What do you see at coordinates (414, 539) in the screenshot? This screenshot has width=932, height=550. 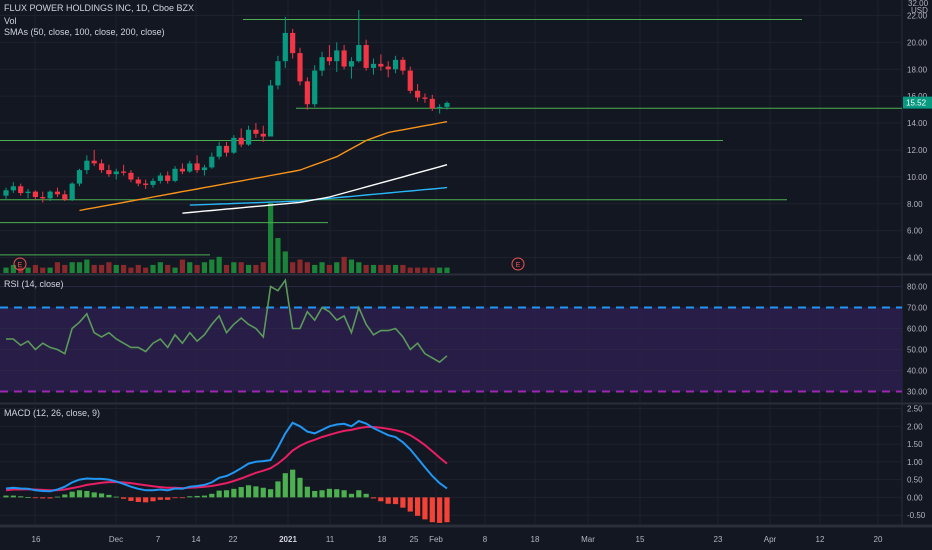 I see `time-axis-label: 25` at bounding box center [414, 539].